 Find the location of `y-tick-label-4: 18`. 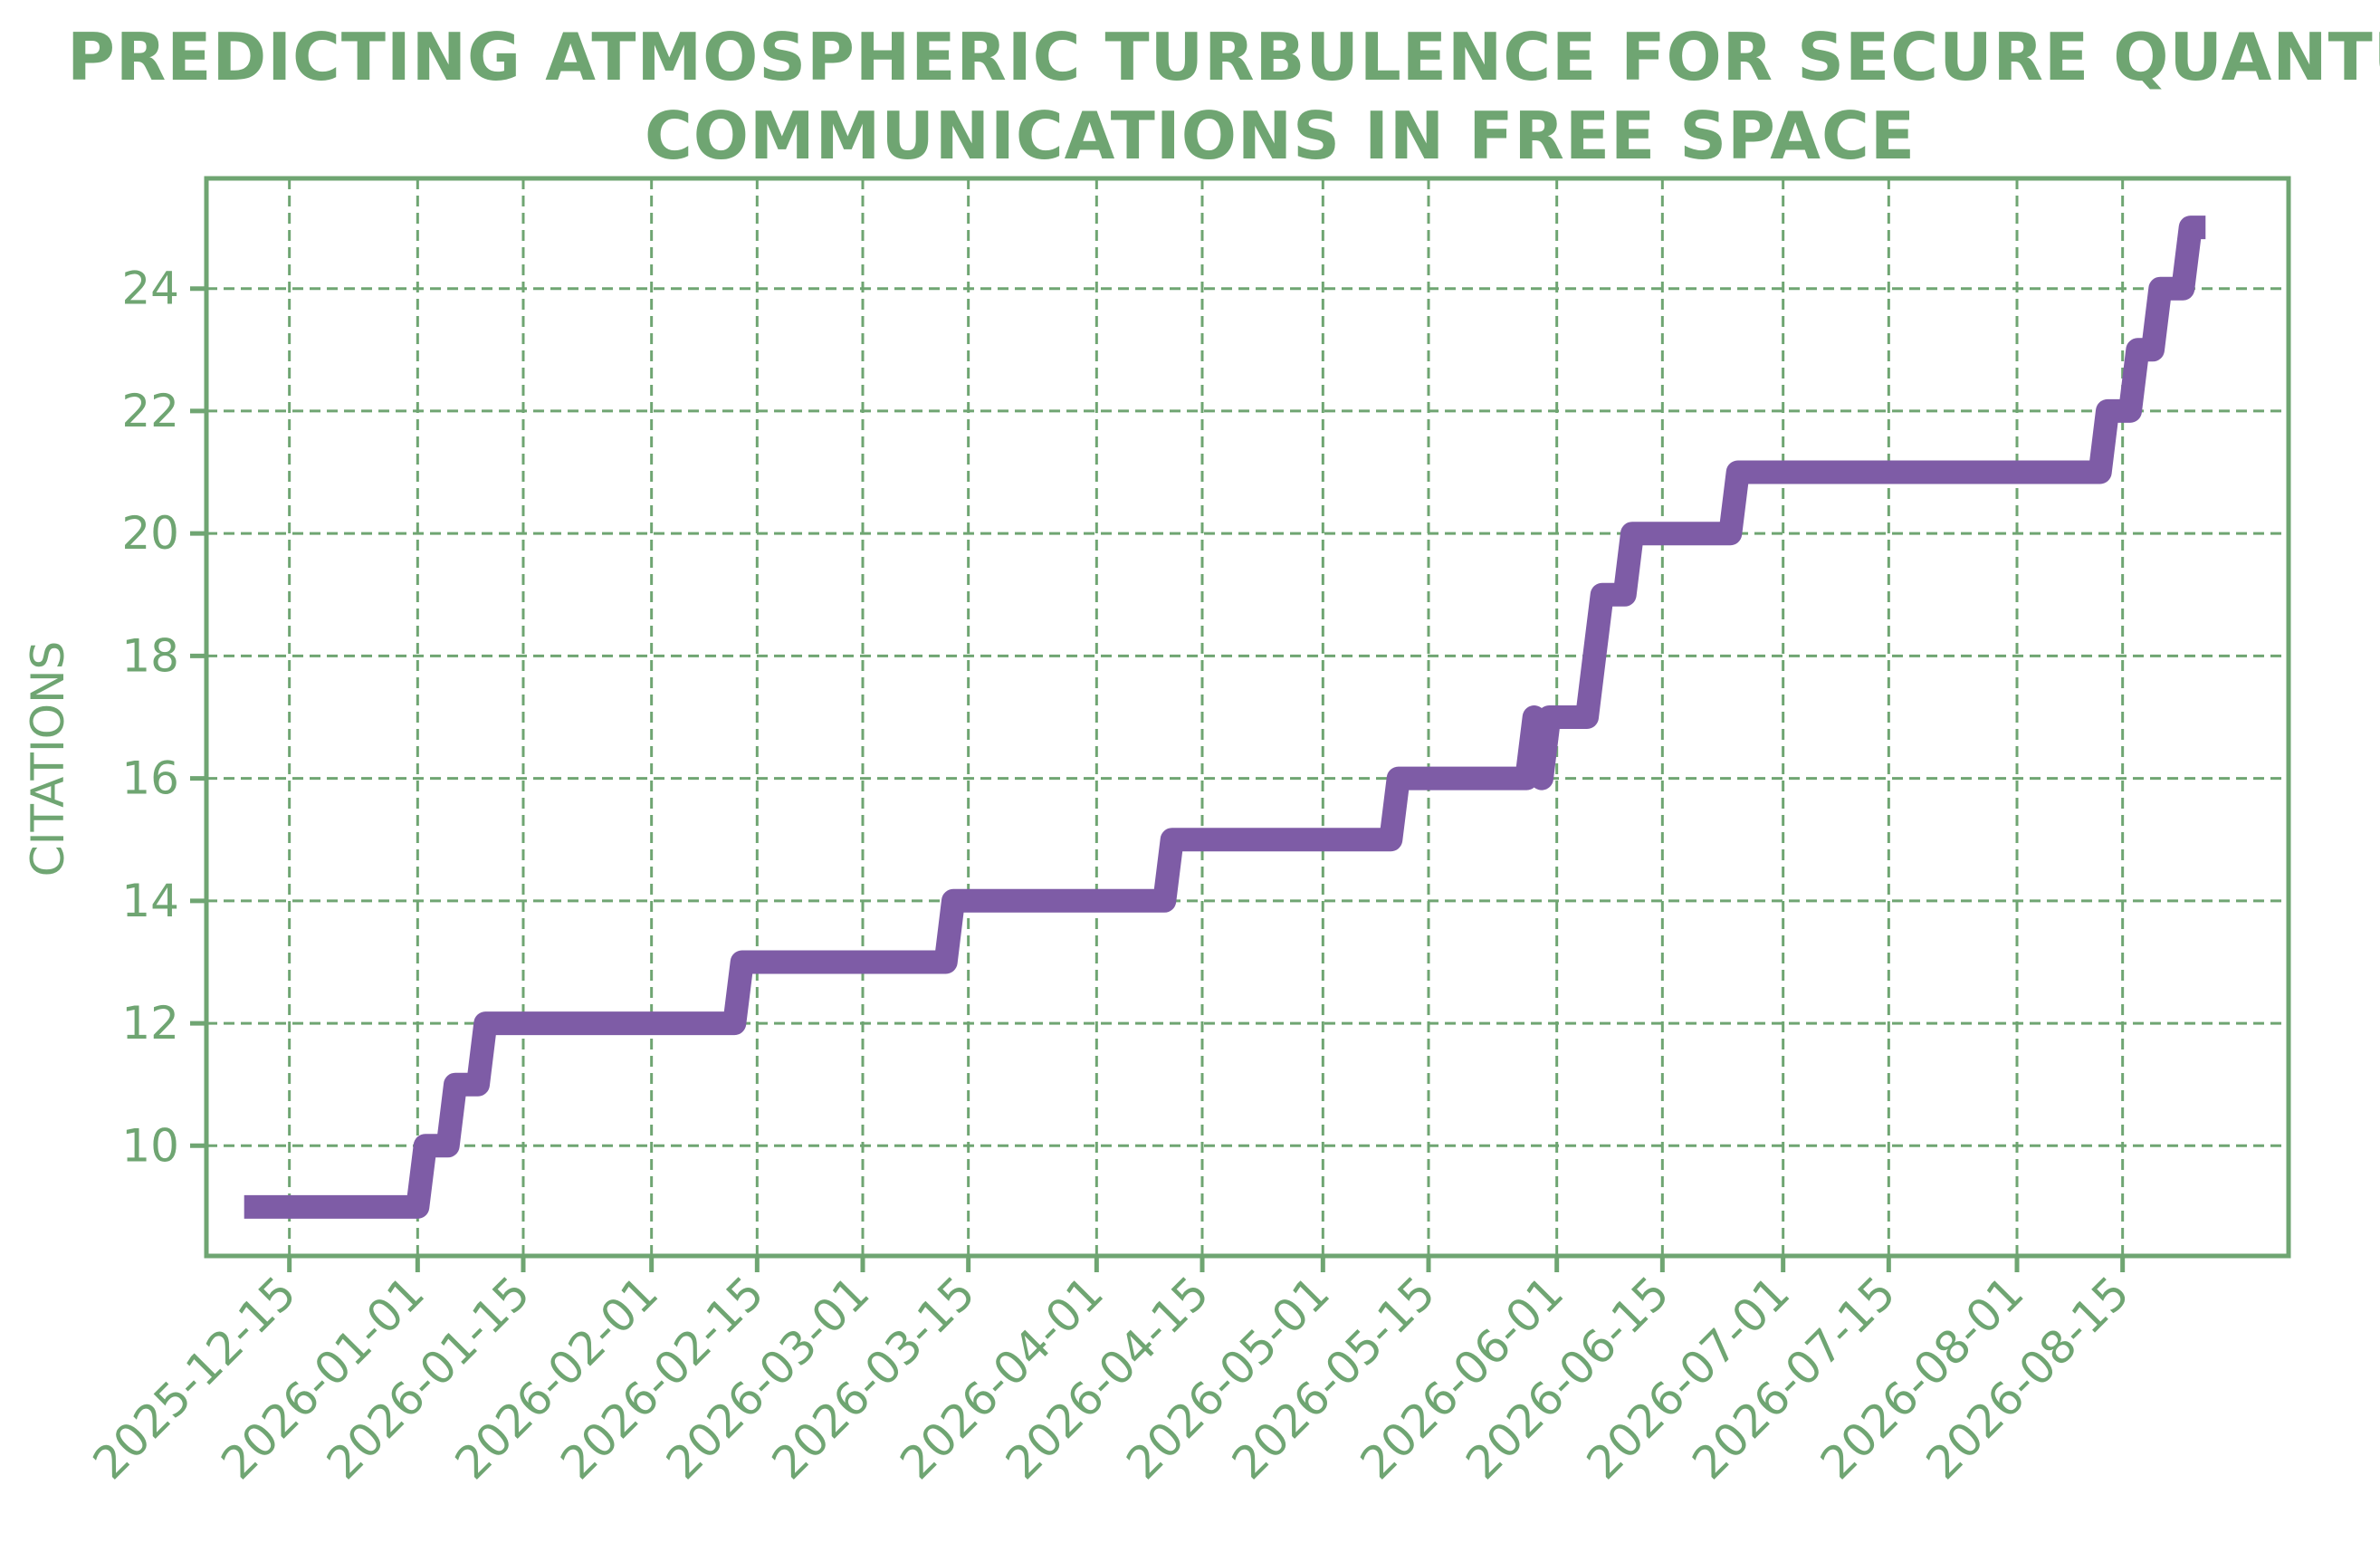

y-tick-label-4: 18 is located at coordinates (150, 655).